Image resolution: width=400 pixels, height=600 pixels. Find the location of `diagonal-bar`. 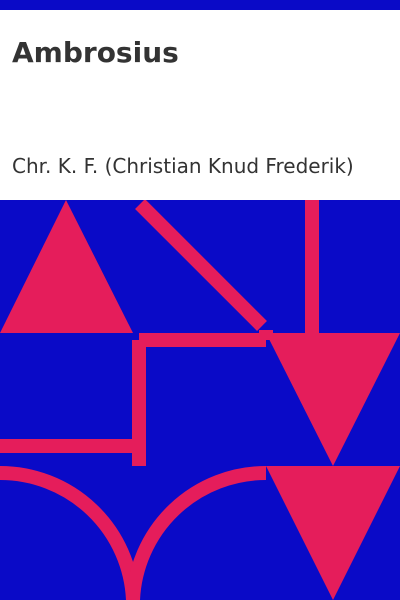

diagonal-bar is located at coordinates (201, 265).